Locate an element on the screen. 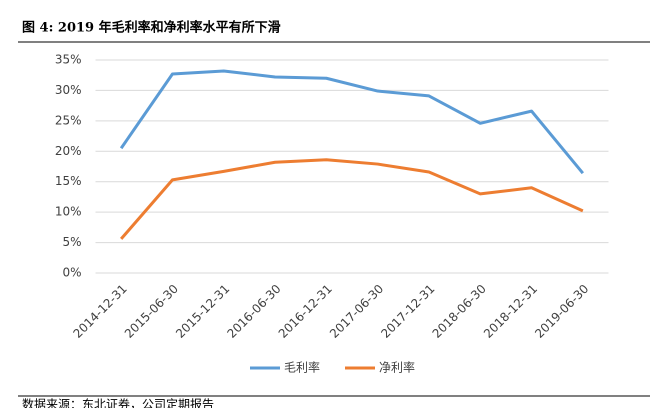  x-tick-label: 2015-12-31 is located at coordinates (202, 311).